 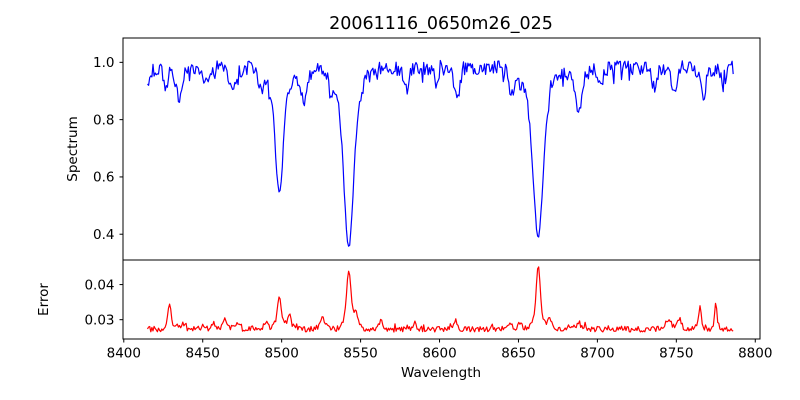 I want to click on x-tick-label: 8400, so click(x=124, y=354).